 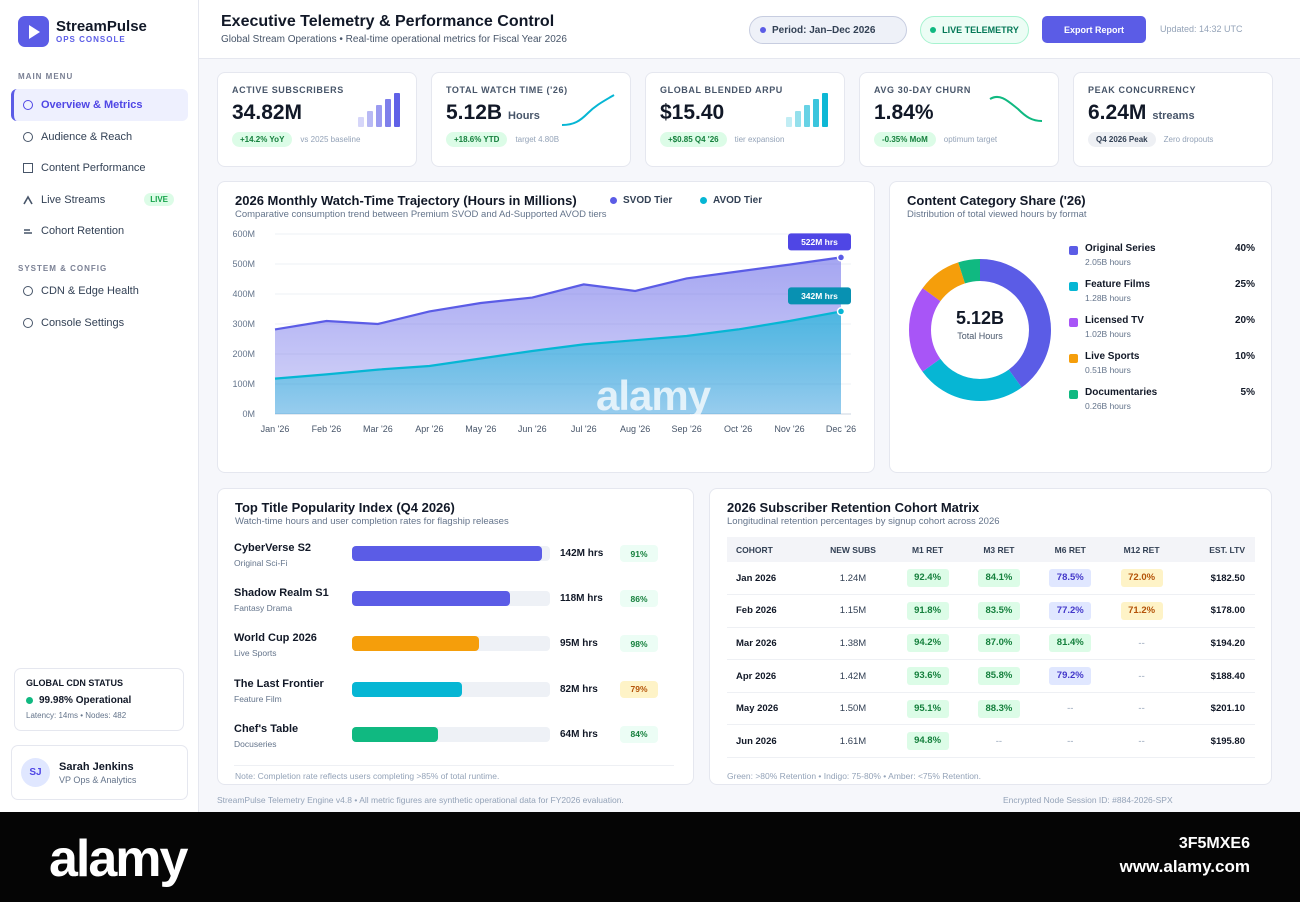 I want to click on sidebar-item-cdn-edge-health: CDN & Edge Health, so click(x=99, y=291).